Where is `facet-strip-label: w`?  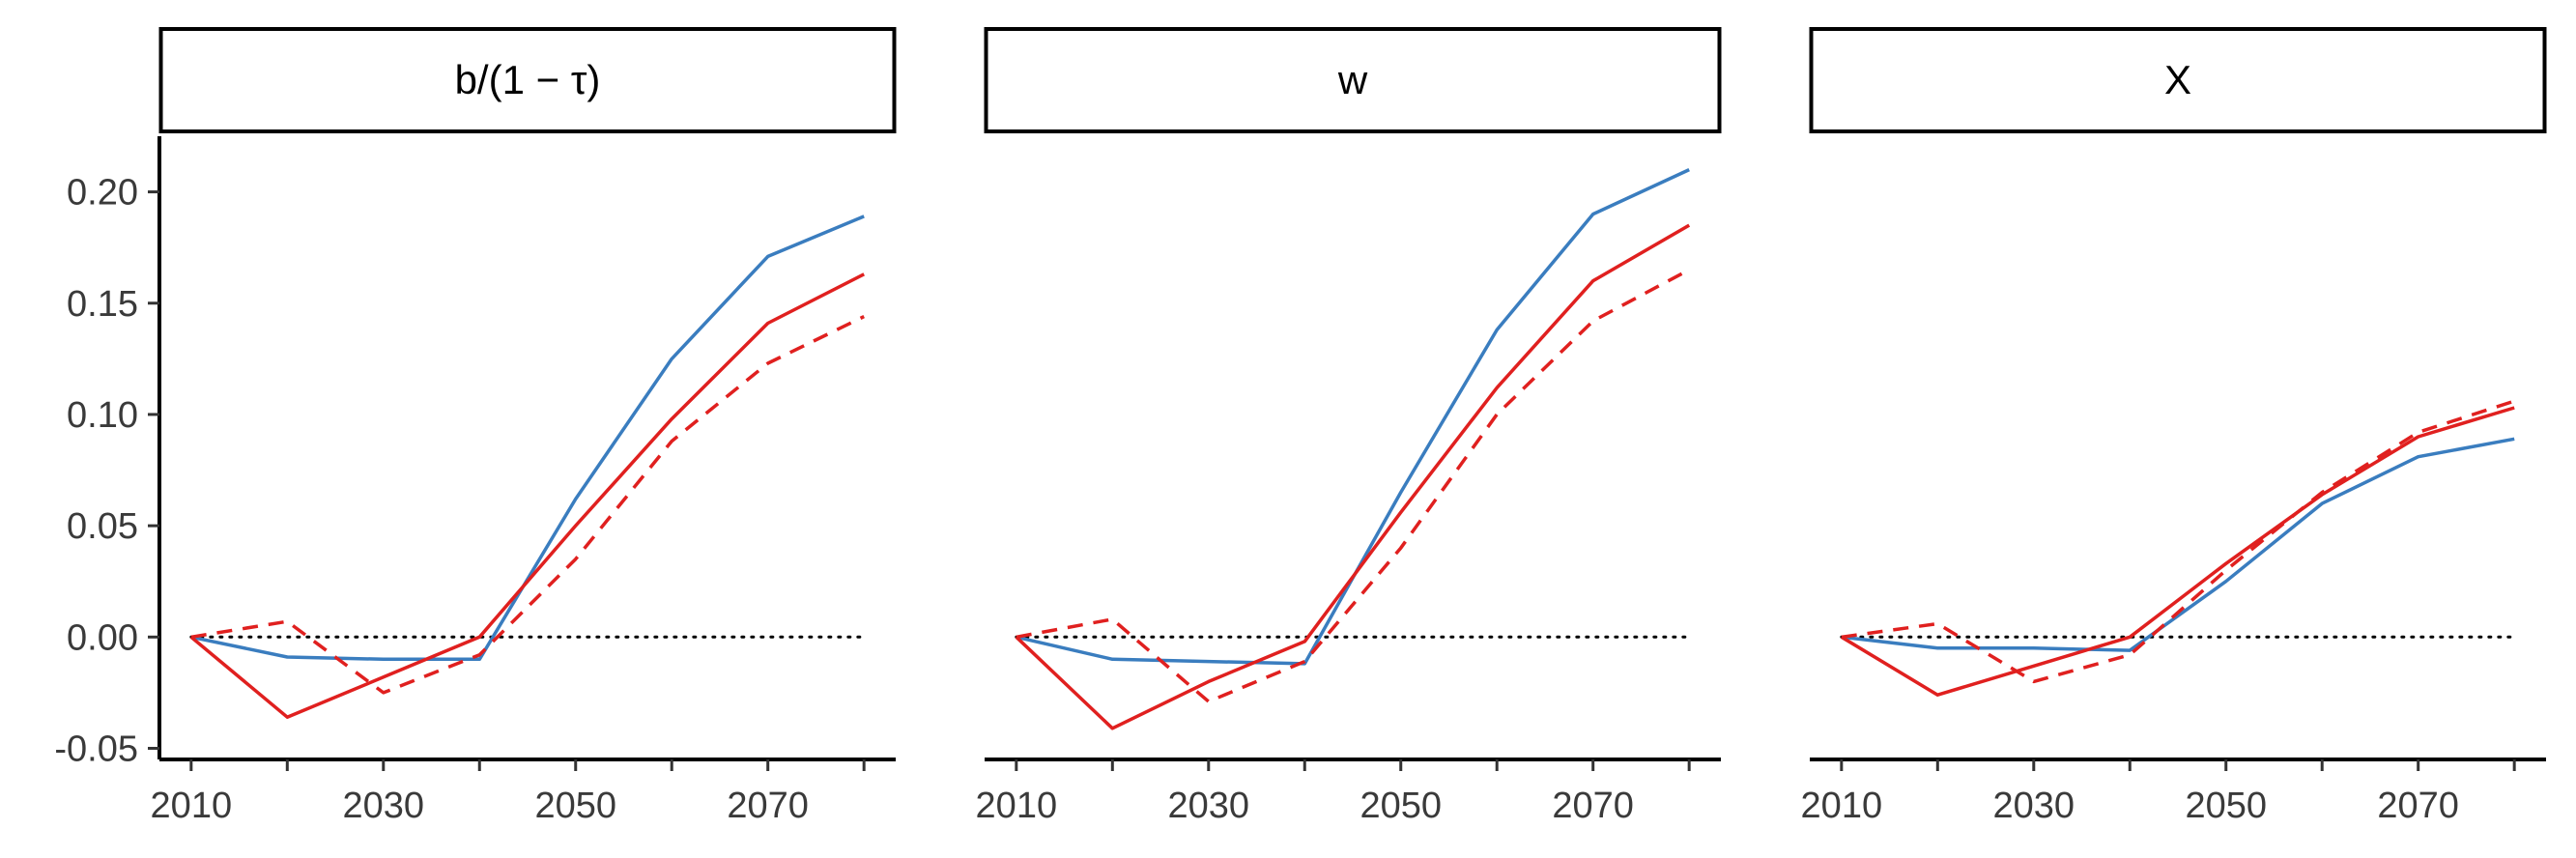
facet-strip-label: w is located at coordinates (1352, 79).